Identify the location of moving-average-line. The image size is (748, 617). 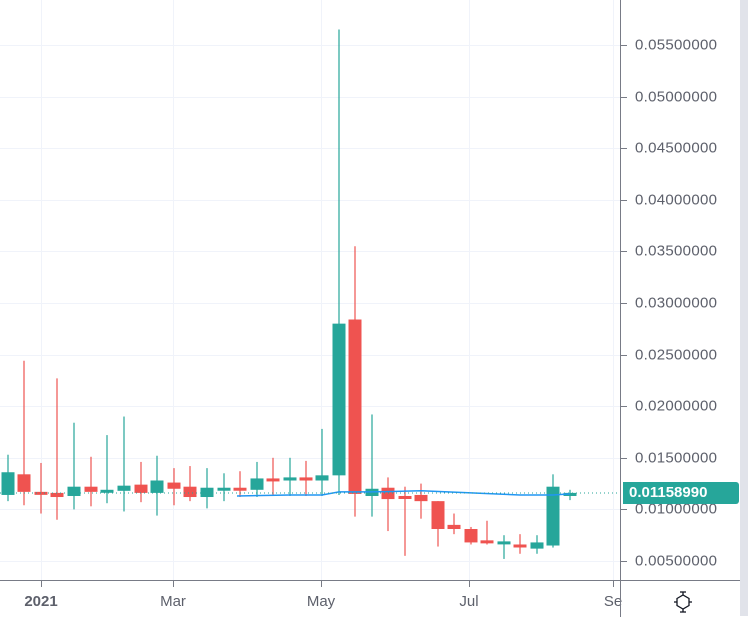
(403, 493).